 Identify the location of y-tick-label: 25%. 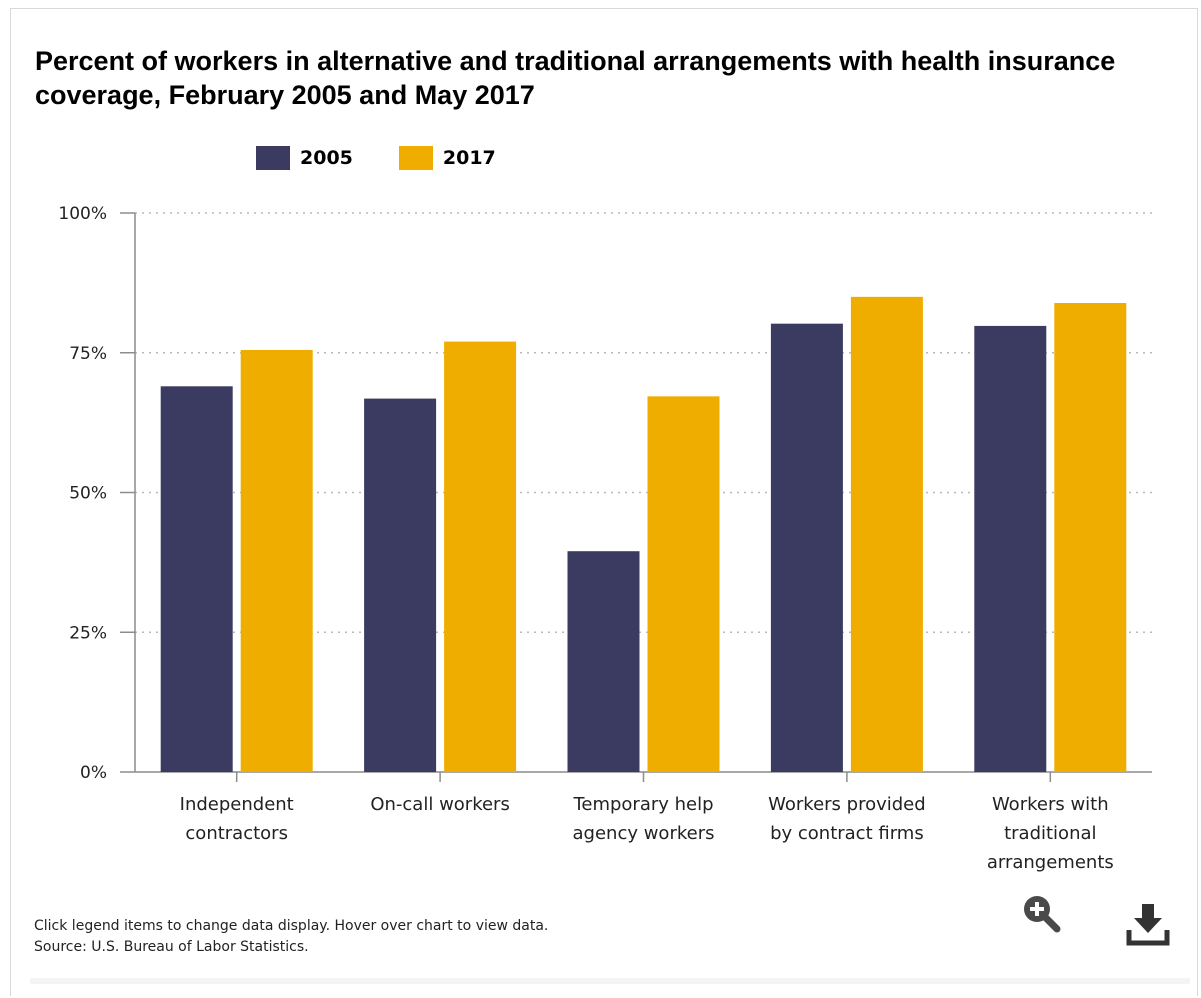
(88, 633).